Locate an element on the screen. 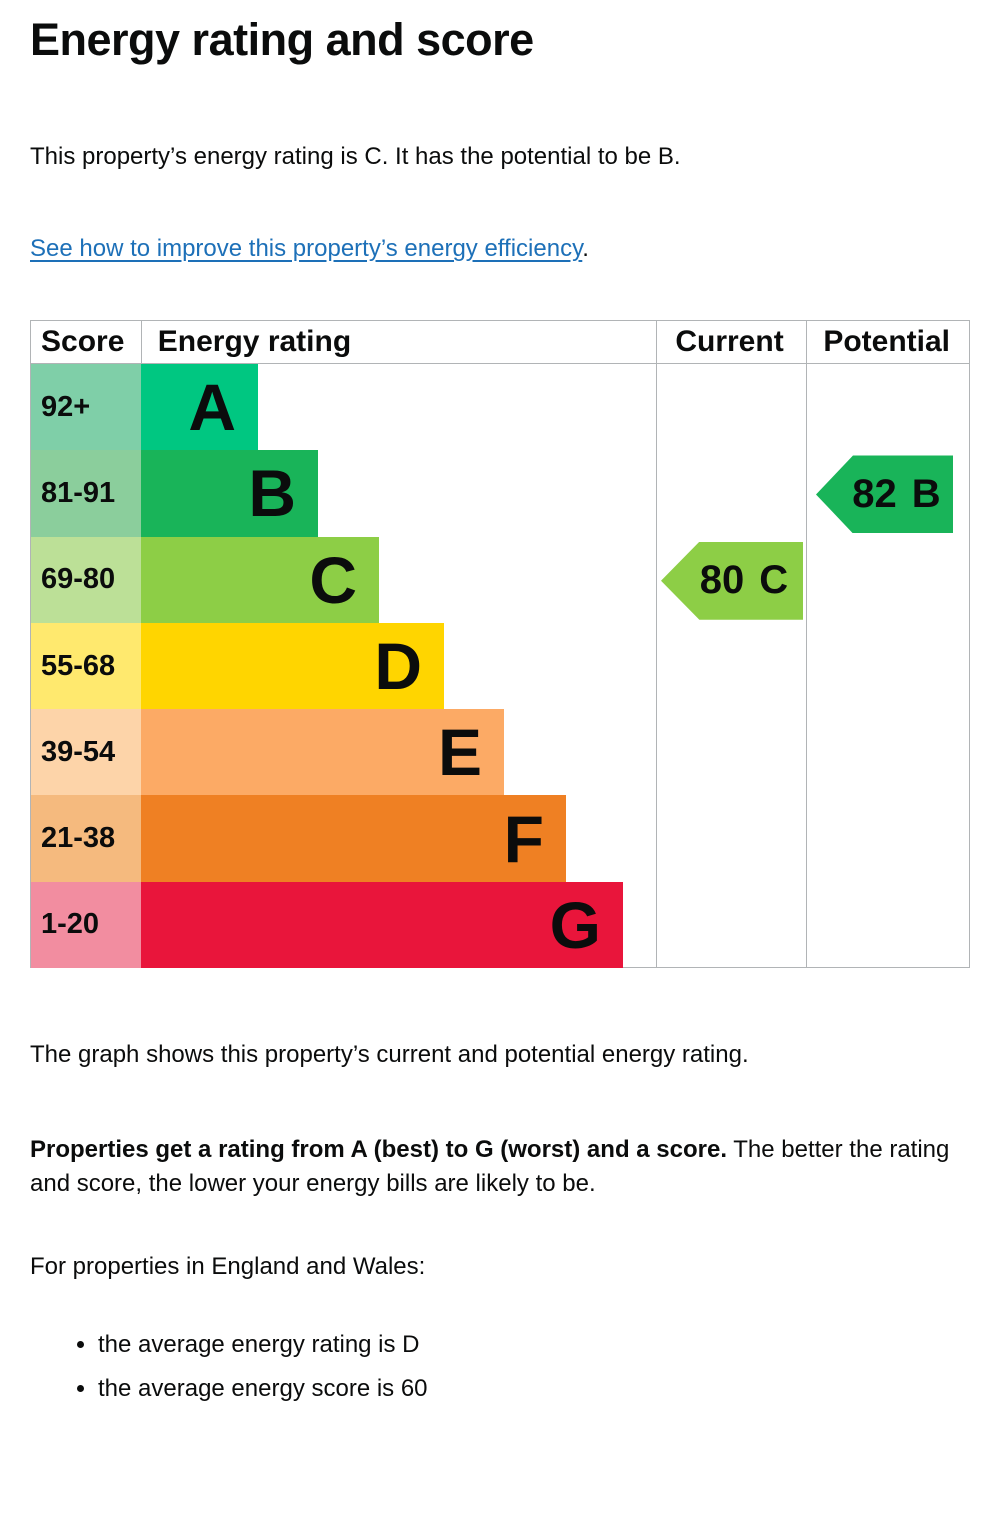  england-wales-heading: For properties in England and Wales: is located at coordinates (228, 1266).